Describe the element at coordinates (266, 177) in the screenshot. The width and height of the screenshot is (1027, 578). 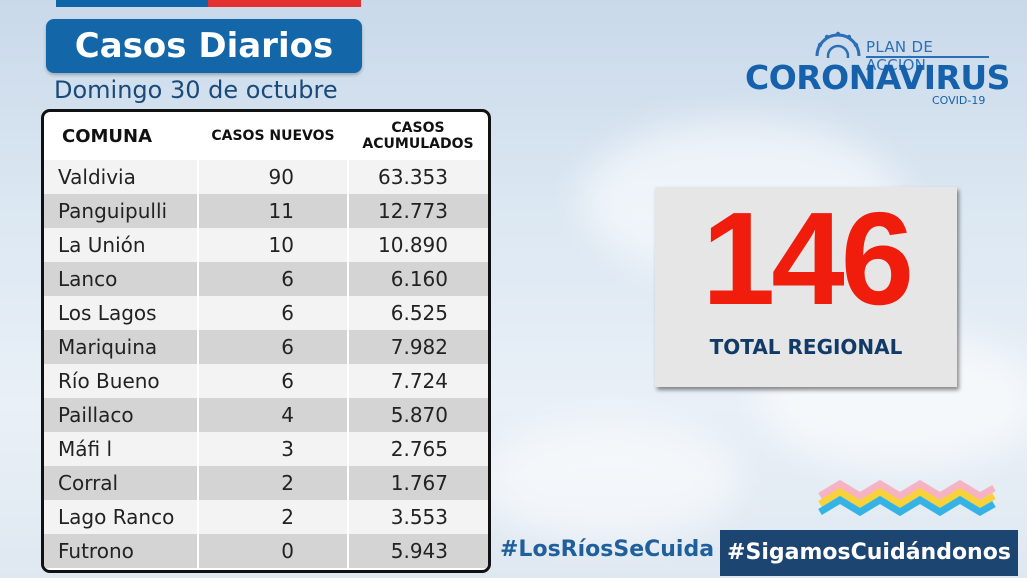
I see `table-row: Valdivia 90 63.353` at that location.